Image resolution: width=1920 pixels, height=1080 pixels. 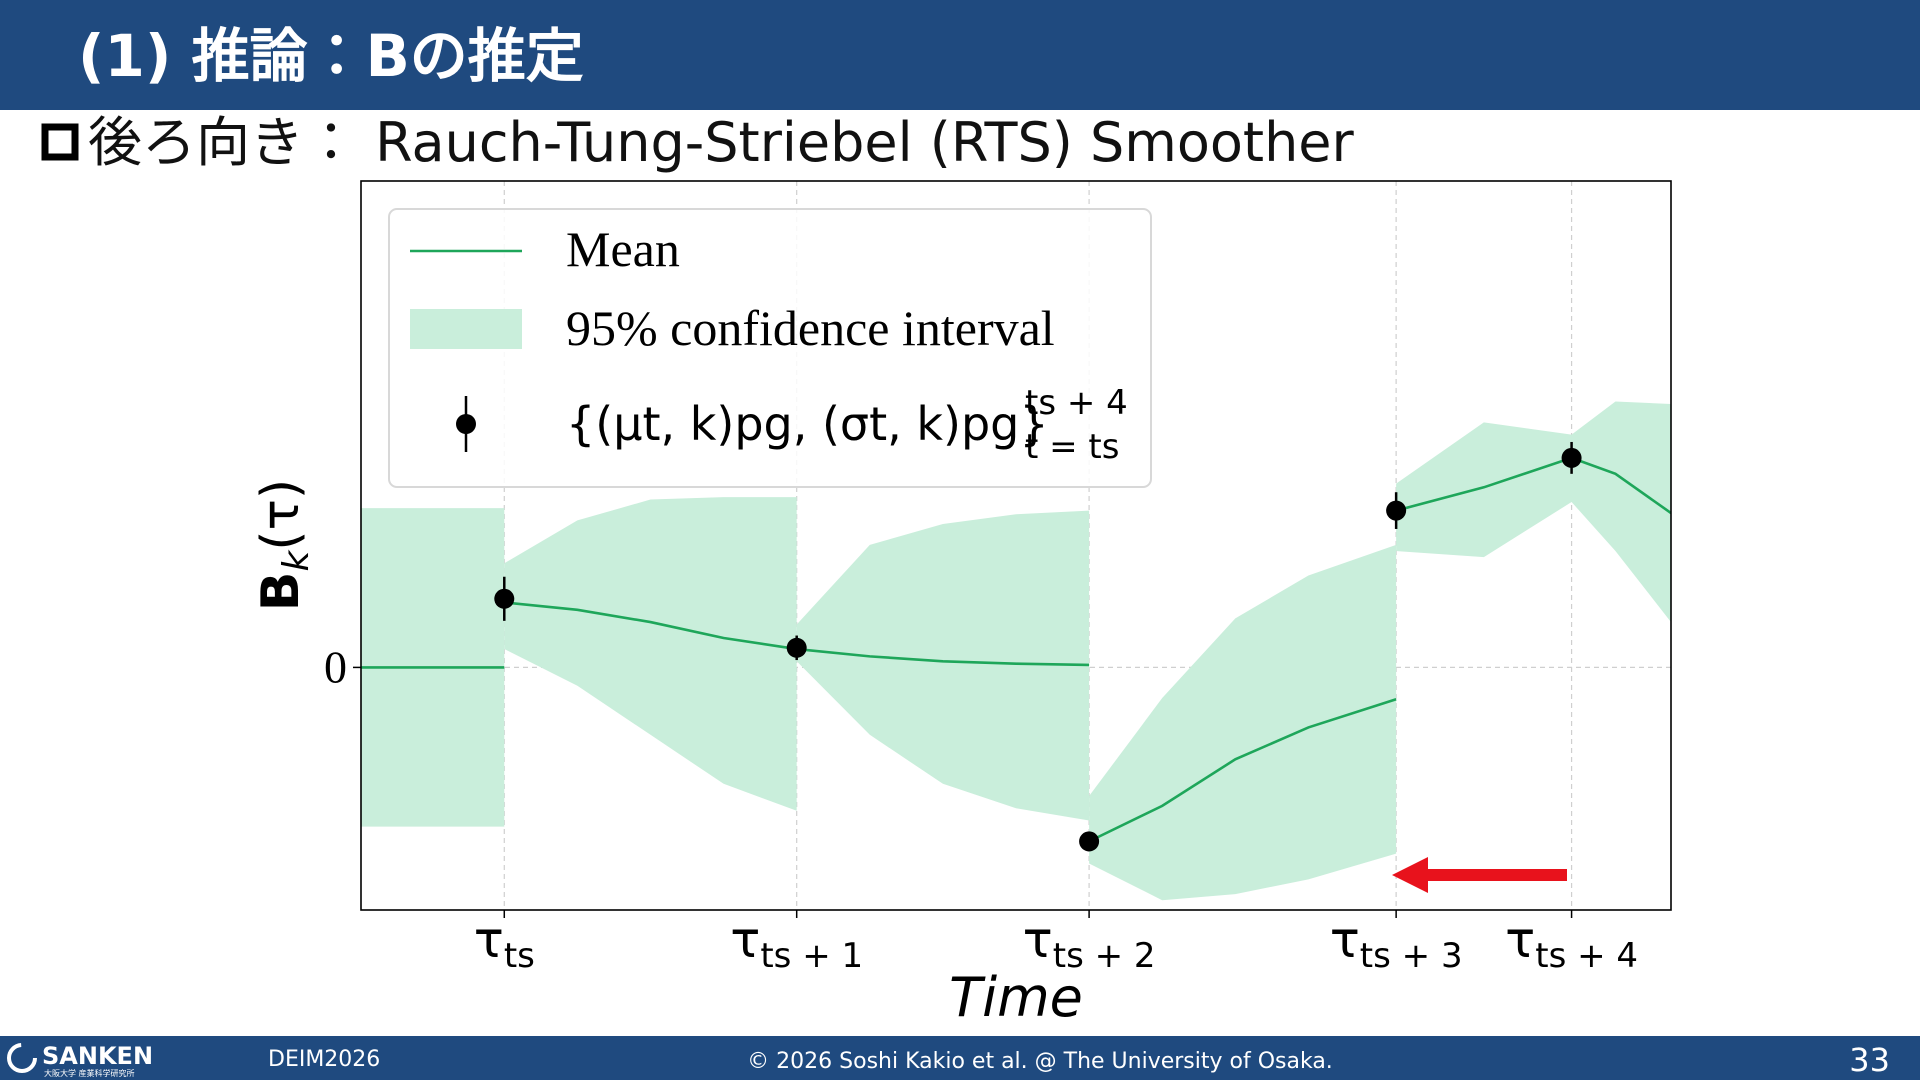 I want to click on legend-label-sup: ts + 4, so click(x=1076, y=403).